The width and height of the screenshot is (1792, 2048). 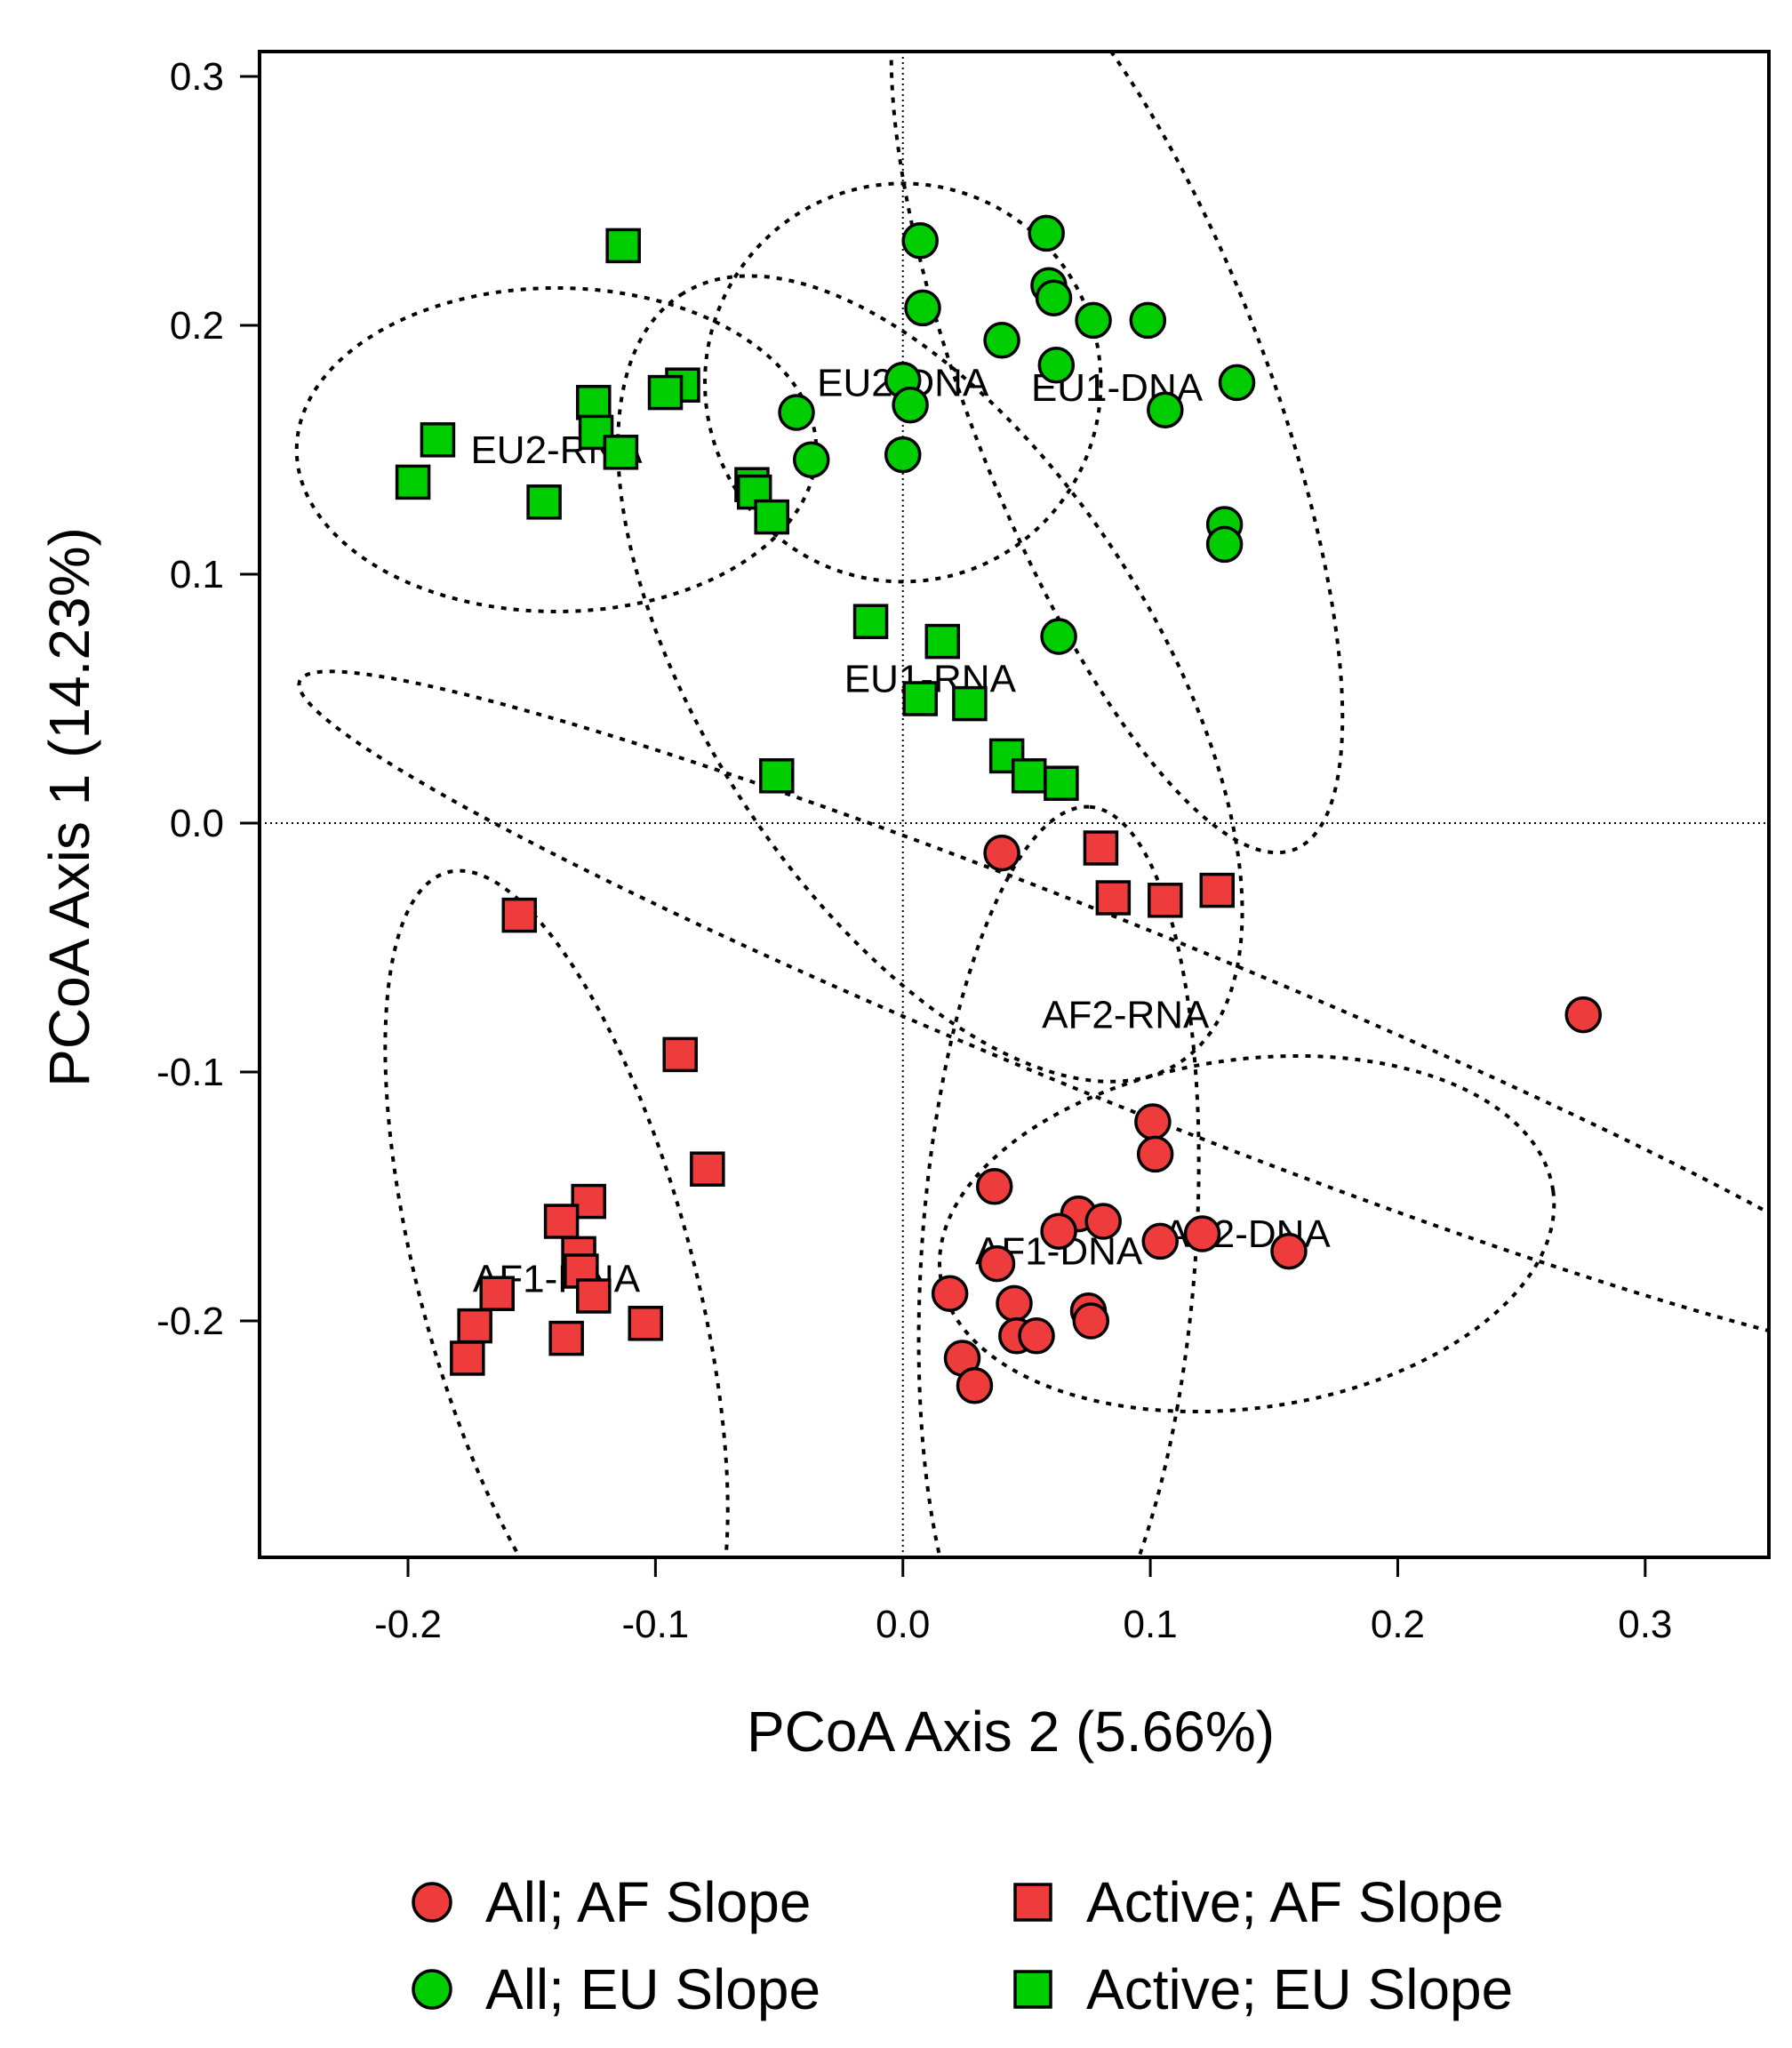 I want to click on y-tick-label: 0.1, so click(x=197, y=574).